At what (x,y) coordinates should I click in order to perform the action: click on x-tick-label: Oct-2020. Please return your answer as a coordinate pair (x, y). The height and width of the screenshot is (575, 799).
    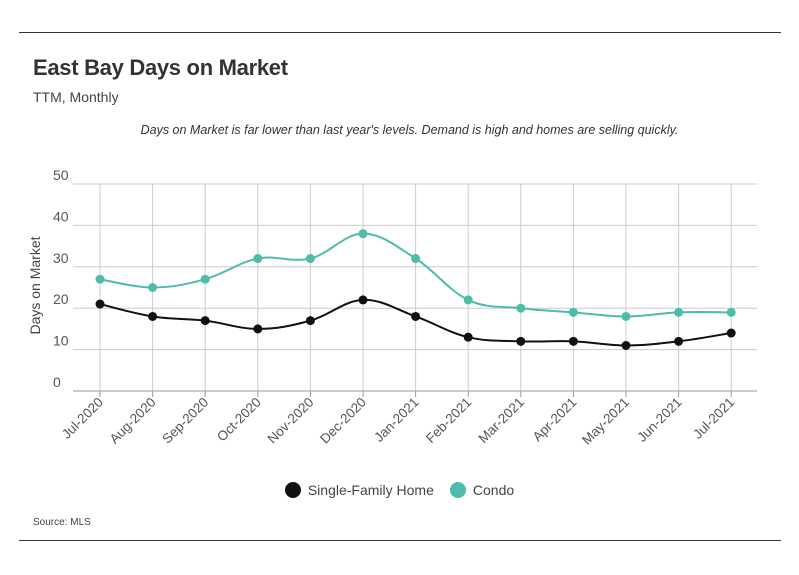
    Looking at the image, I should click on (239, 420).